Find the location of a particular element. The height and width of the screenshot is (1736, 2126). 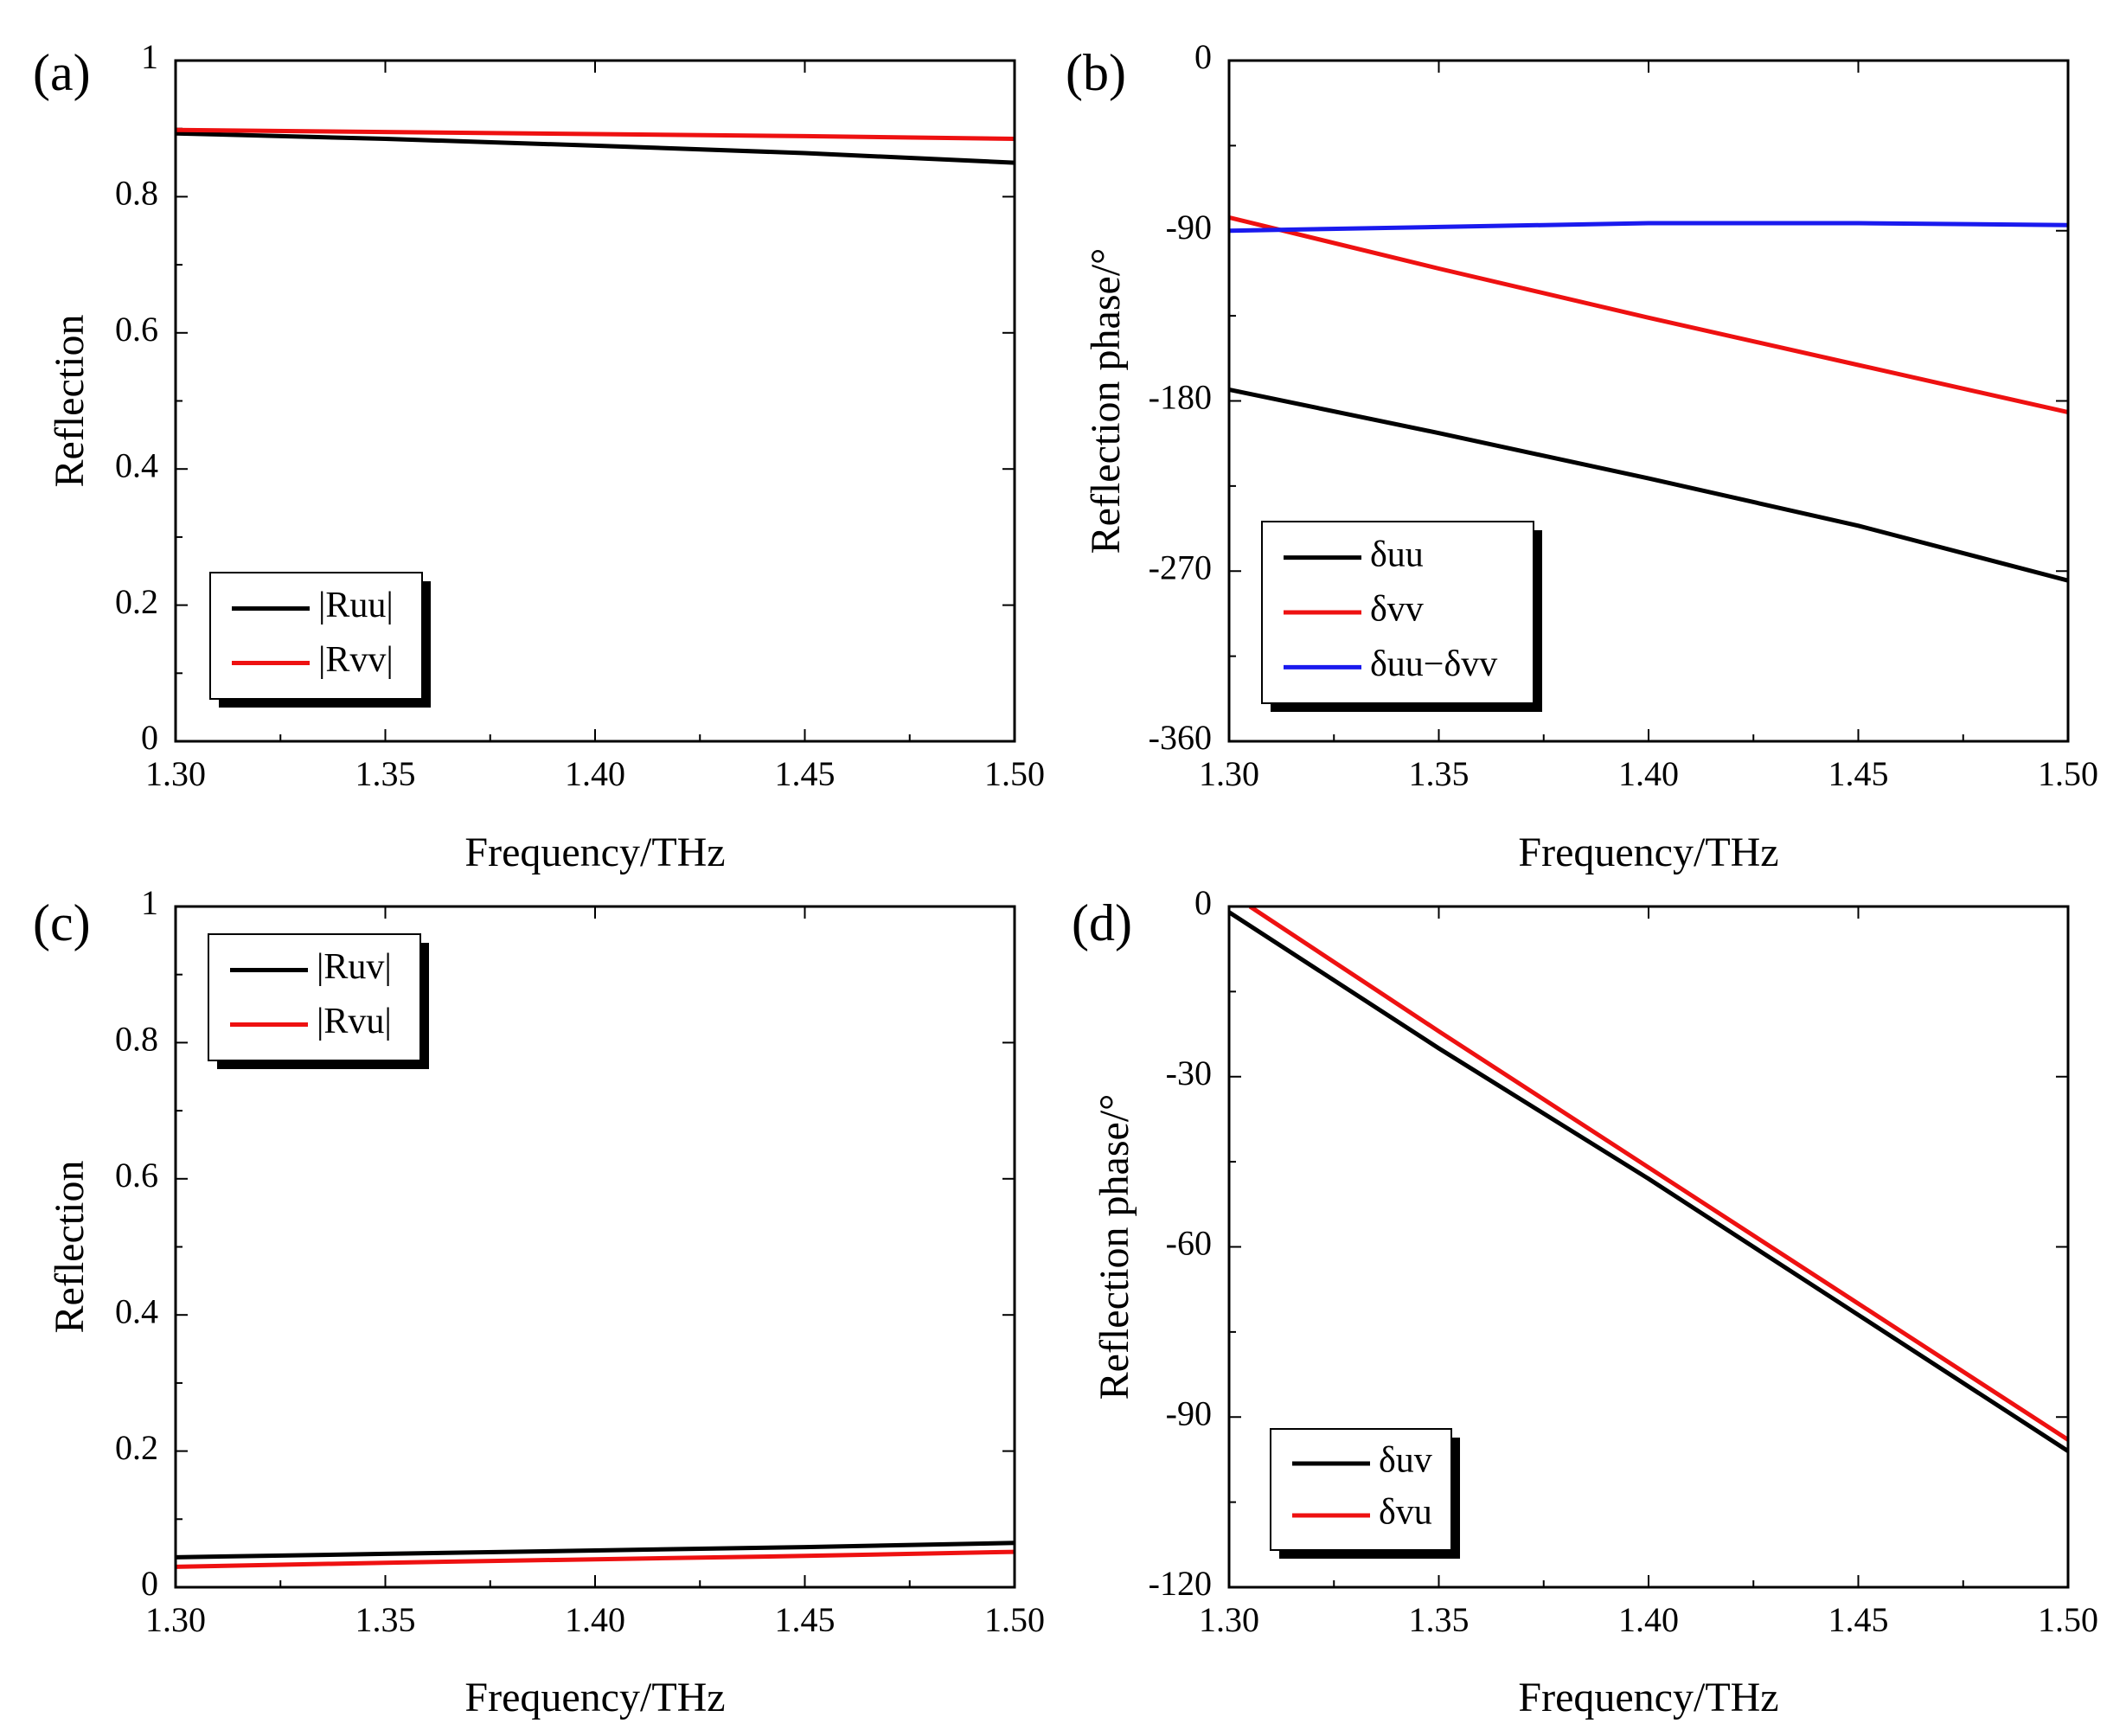

legend-label: δvu is located at coordinates (1405, 1513).